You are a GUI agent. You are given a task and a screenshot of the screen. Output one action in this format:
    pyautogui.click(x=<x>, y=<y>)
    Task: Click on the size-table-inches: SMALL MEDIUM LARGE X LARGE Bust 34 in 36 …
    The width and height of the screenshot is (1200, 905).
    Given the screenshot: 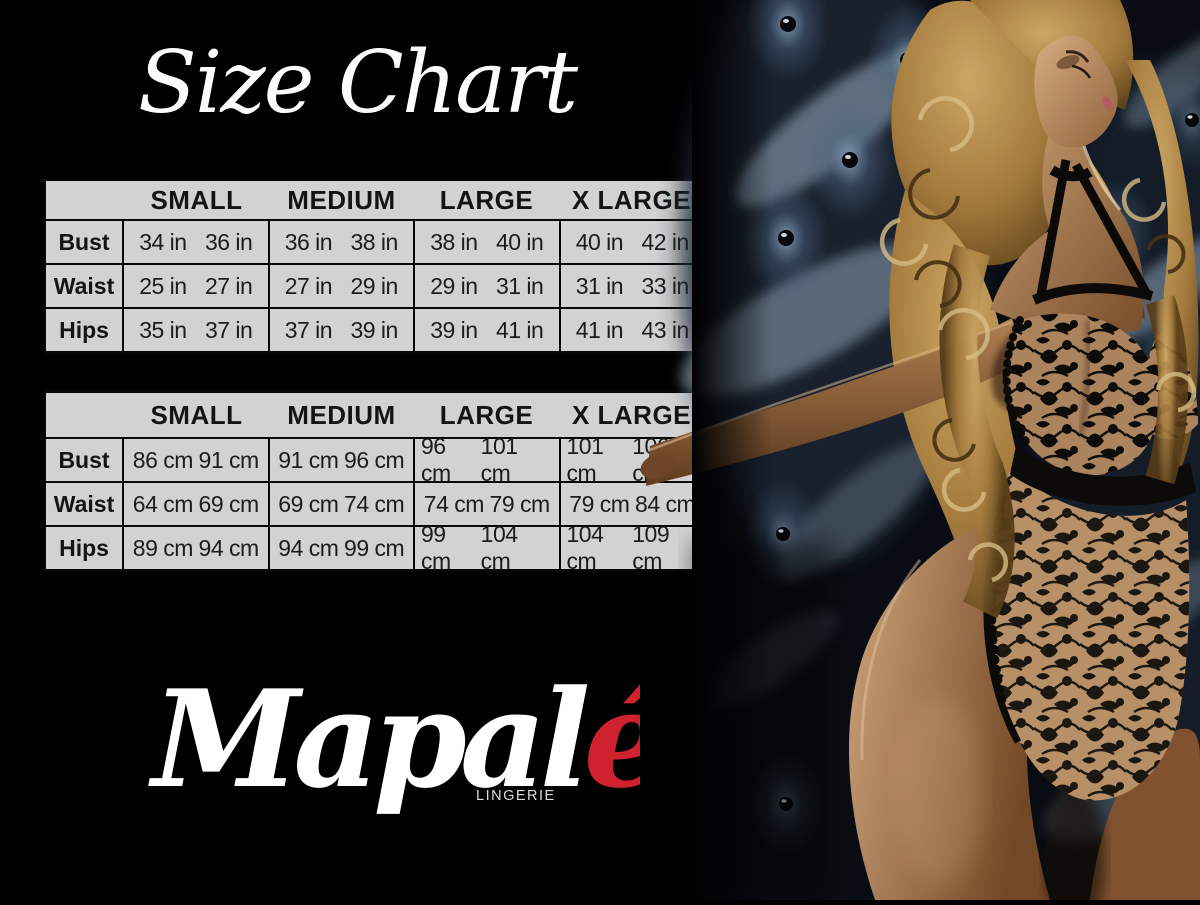 What is the action you would take?
    pyautogui.click(x=375, y=266)
    